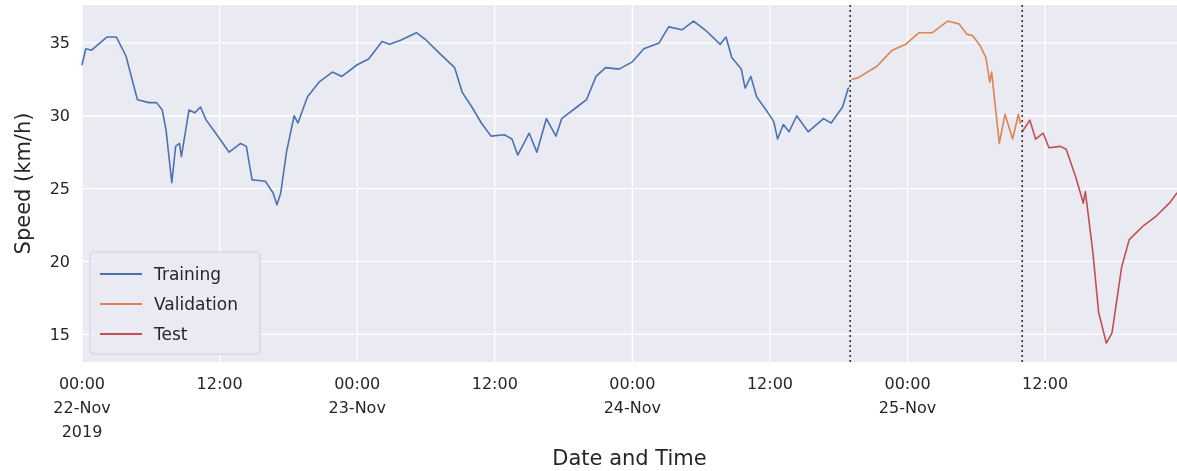 This screenshot has height=471, width=1177. I want to click on y-tick-label: 20, so click(59, 262).